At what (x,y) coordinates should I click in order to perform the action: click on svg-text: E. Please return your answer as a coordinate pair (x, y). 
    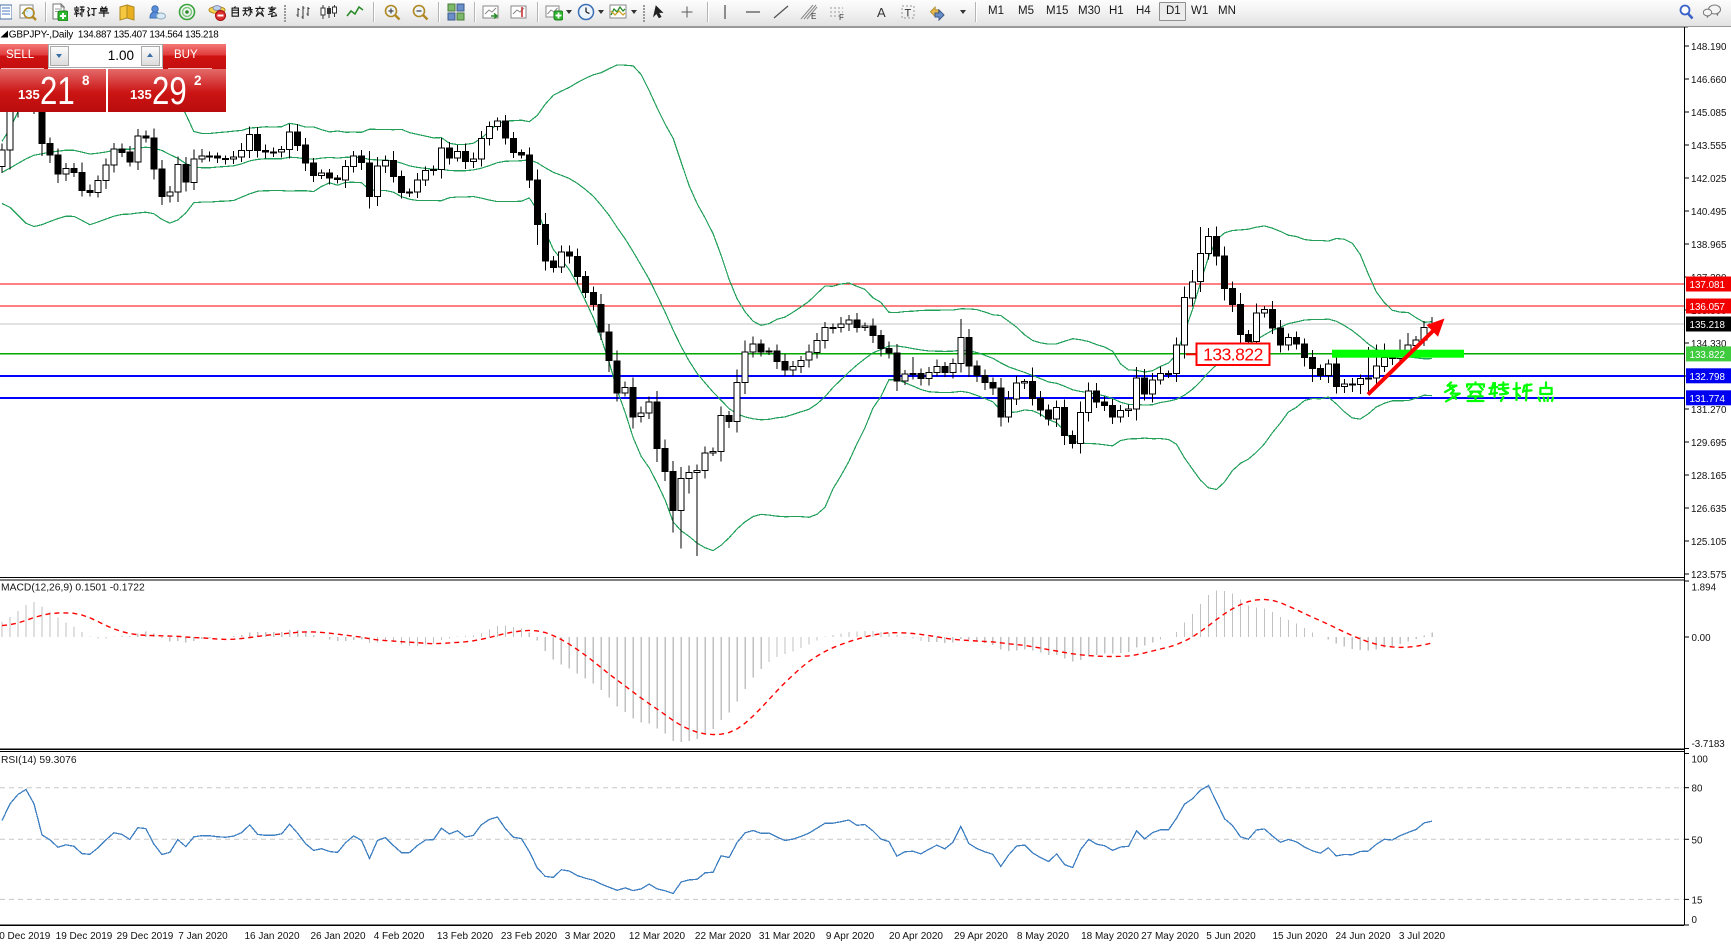
    Looking at the image, I should click on (813, 16).